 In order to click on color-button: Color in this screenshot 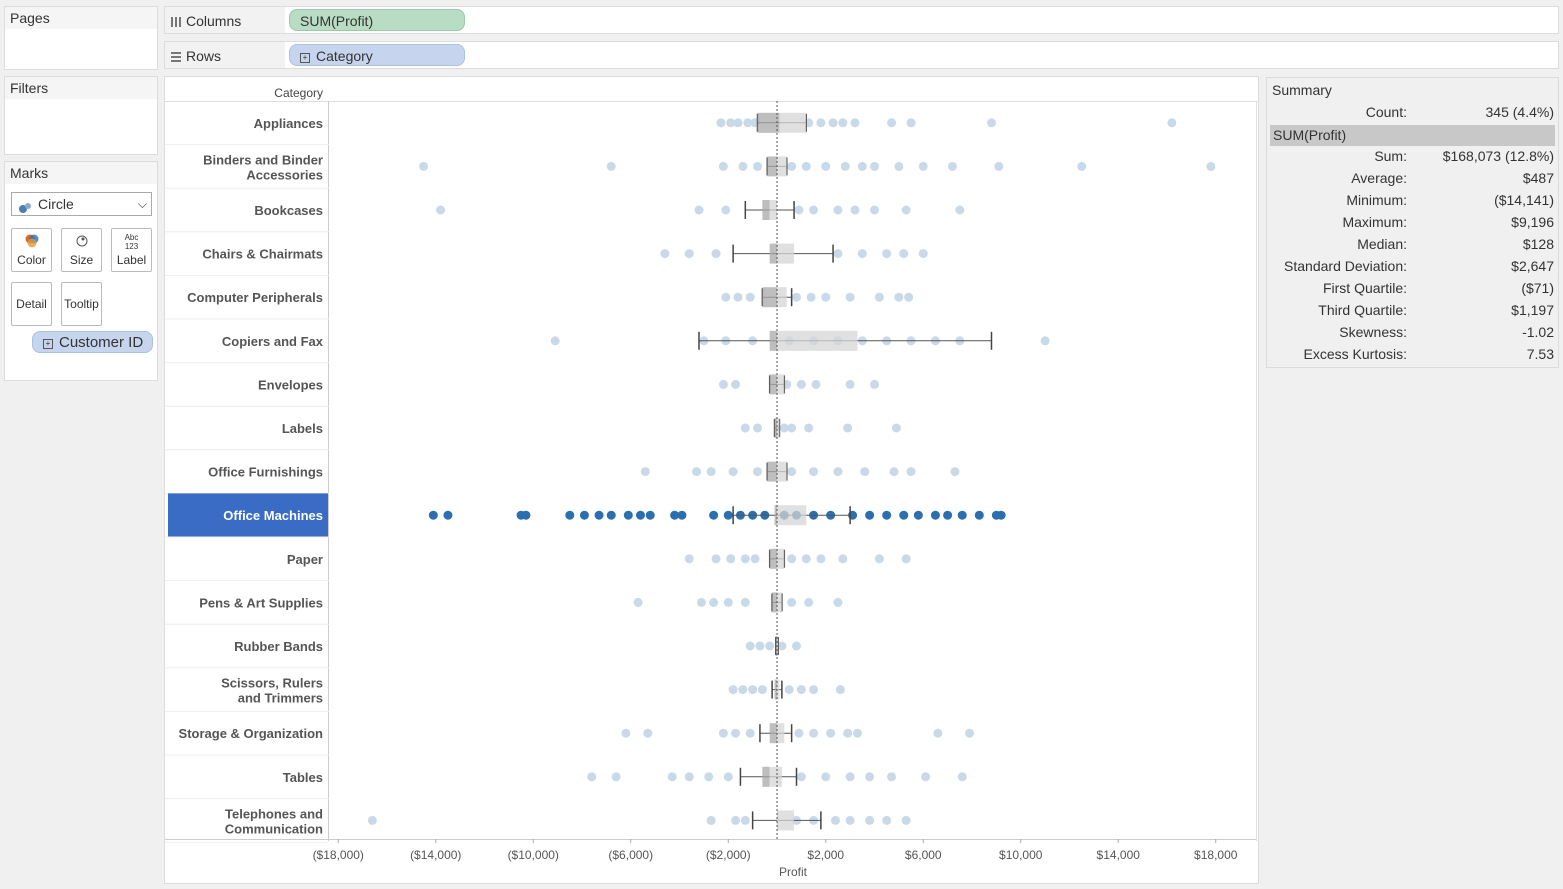, I will do `click(31, 250)`.